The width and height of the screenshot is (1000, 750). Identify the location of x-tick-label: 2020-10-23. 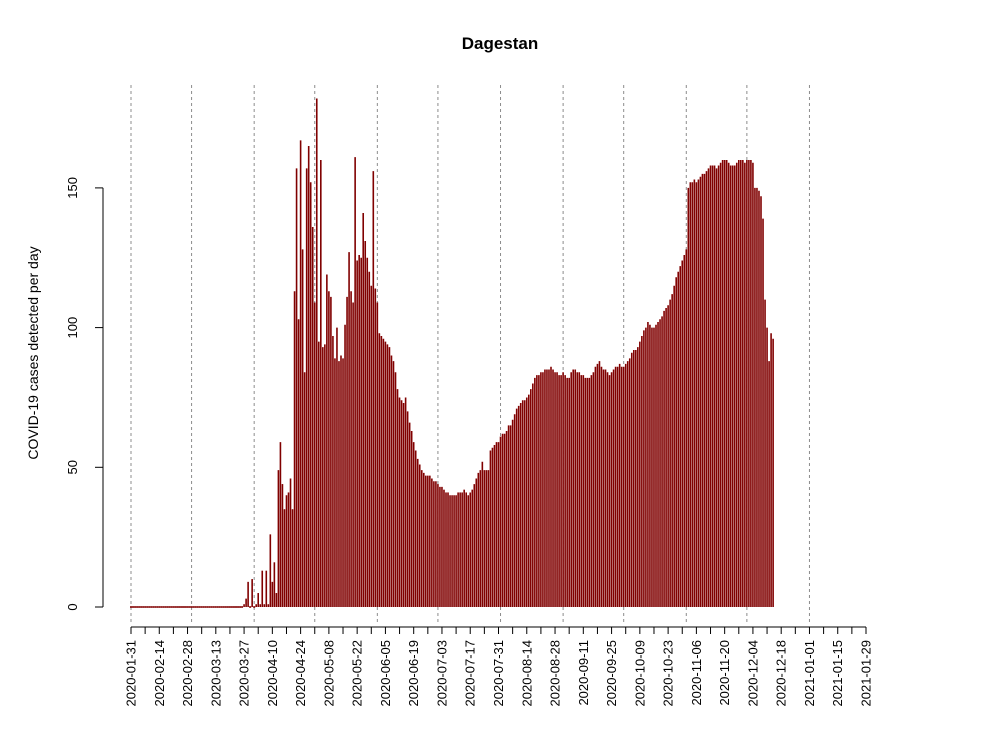
(668, 673).